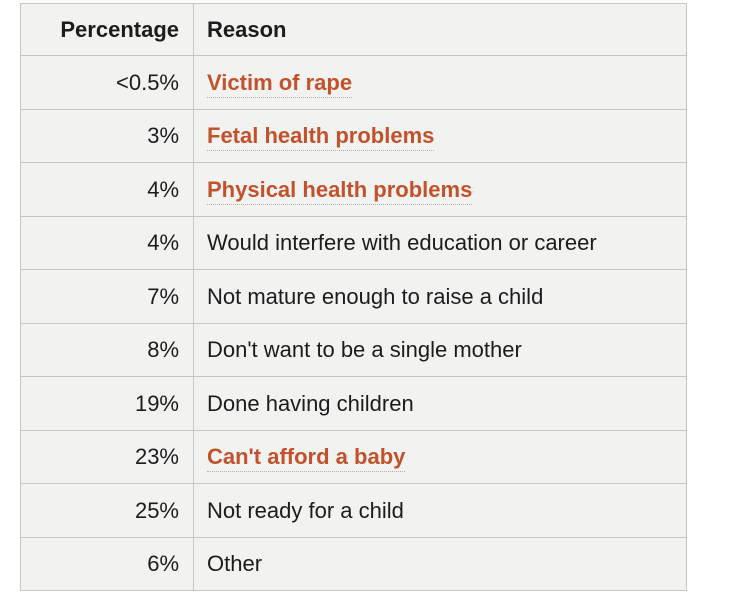 Image resolution: width=750 pixels, height=592 pixels. I want to click on percentage-cell: <0.5%, so click(107, 82).